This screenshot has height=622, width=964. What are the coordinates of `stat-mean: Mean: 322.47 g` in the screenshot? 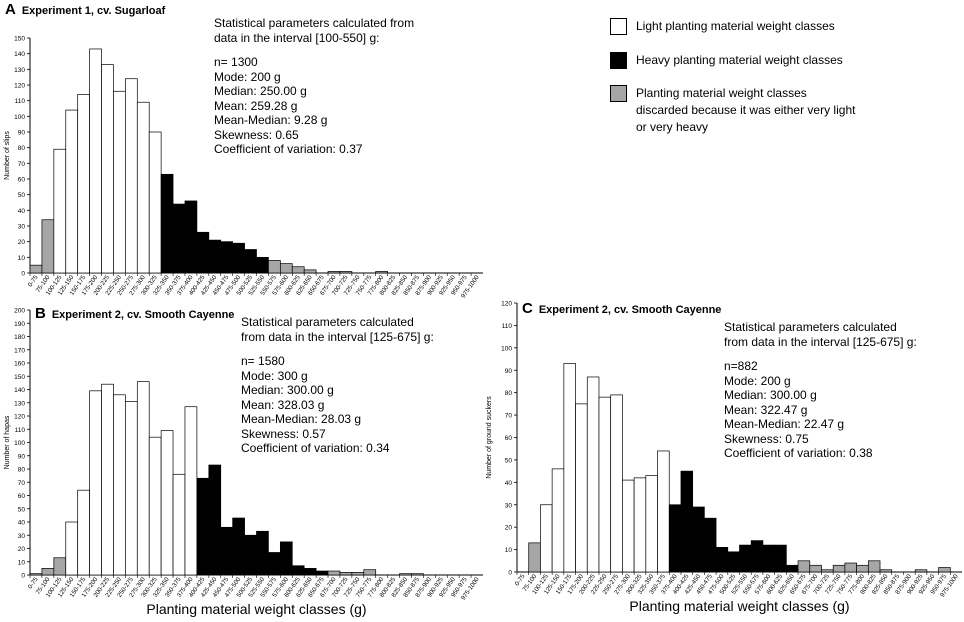 It's located at (766, 409).